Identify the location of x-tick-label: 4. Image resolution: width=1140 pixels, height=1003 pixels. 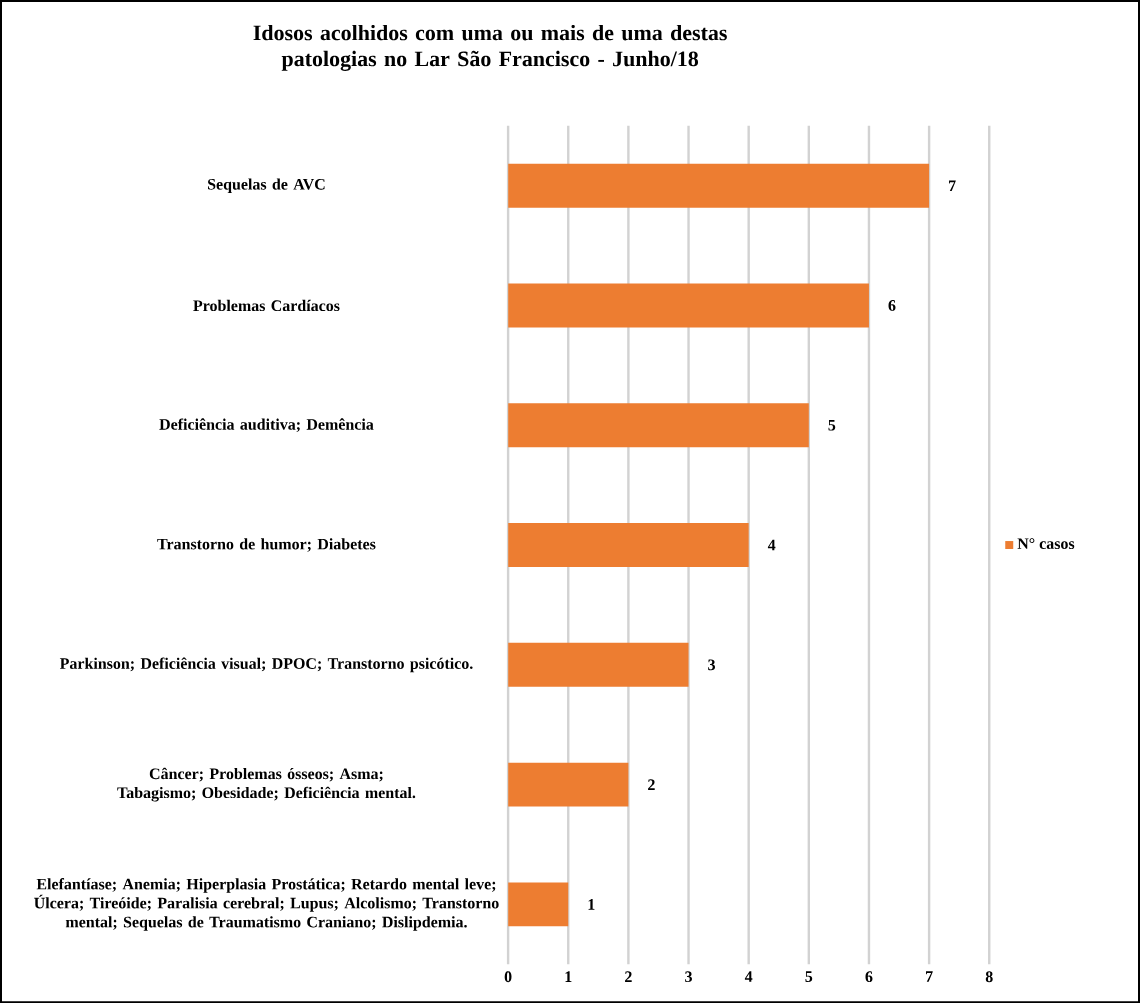
(748, 976).